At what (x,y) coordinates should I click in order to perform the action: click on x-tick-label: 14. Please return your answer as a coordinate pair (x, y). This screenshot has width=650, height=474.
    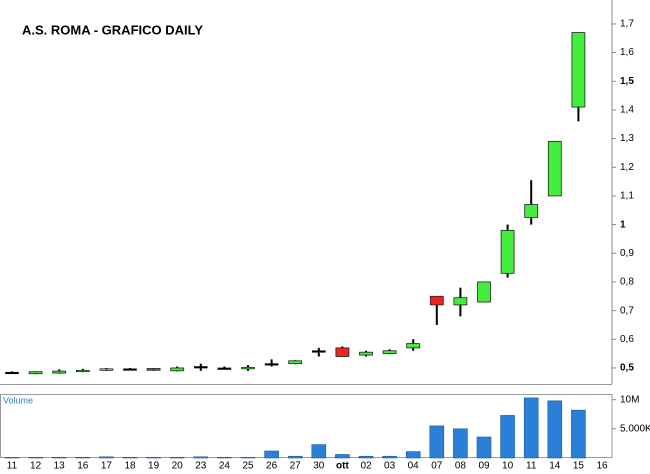
    Looking at the image, I should click on (555, 466).